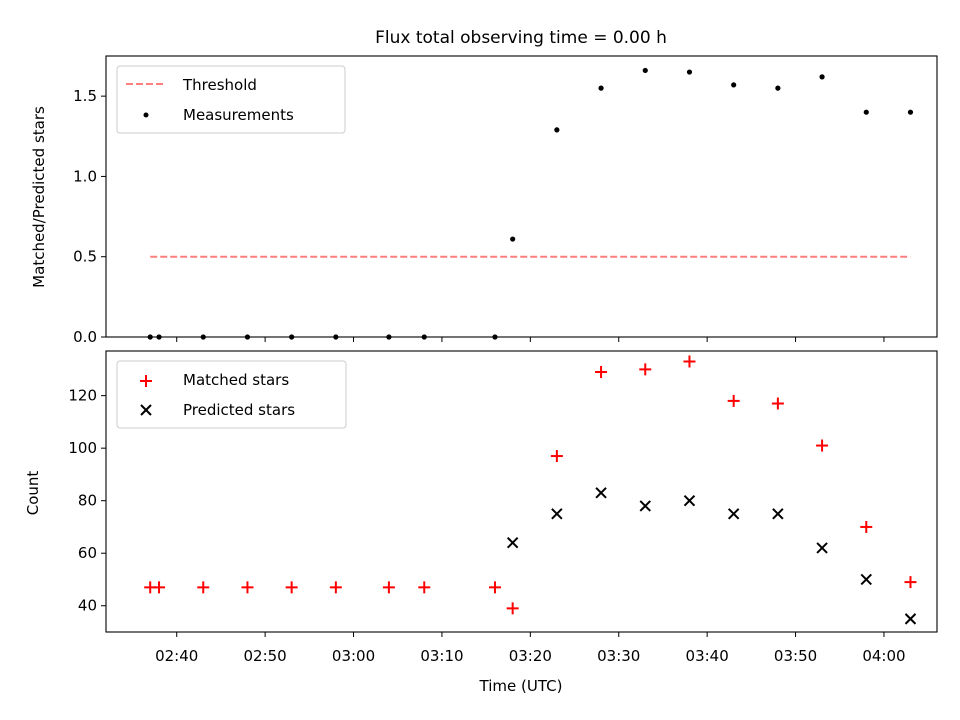 This screenshot has width=960, height=720. Describe the element at coordinates (82, 396) in the screenshot. I see `bottom-y-tick-label: 120` at that location.